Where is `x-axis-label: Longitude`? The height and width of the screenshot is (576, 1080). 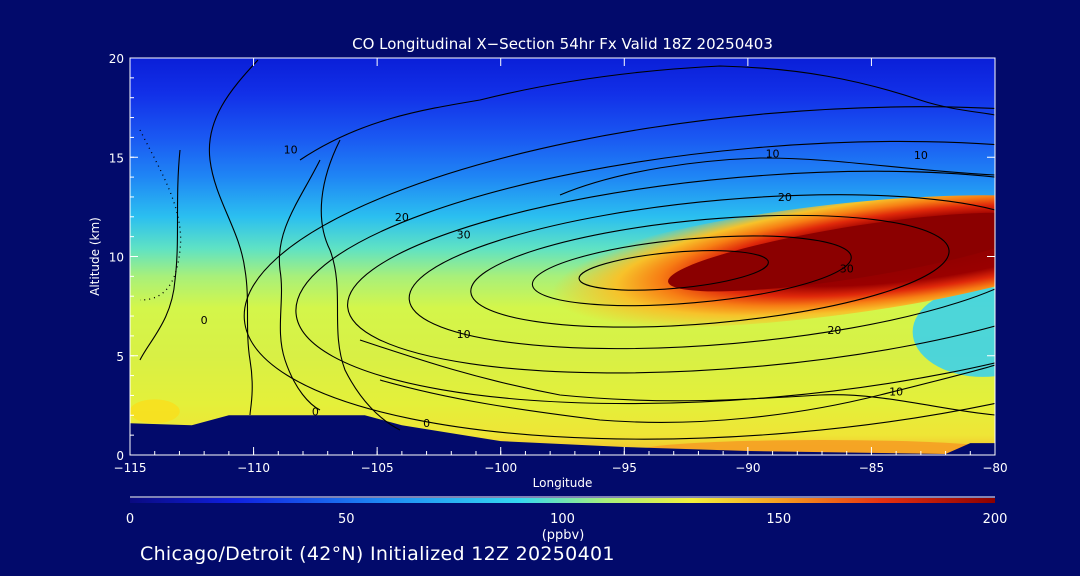 x-axis-label: Longitude is located at coordinates (563, 483).